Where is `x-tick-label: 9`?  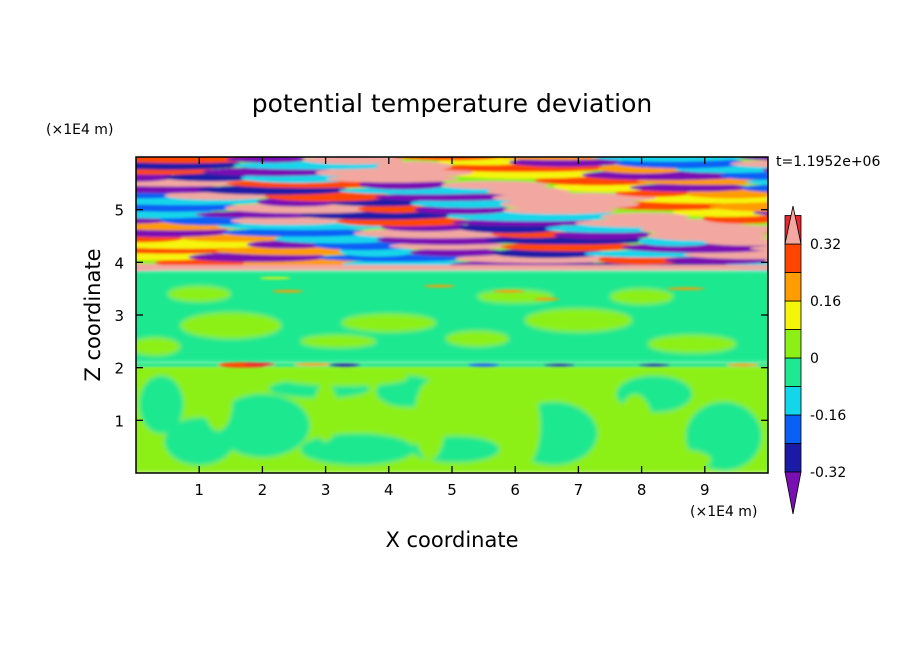 x-tick-label: 9 is located at coordinates (705, 490).